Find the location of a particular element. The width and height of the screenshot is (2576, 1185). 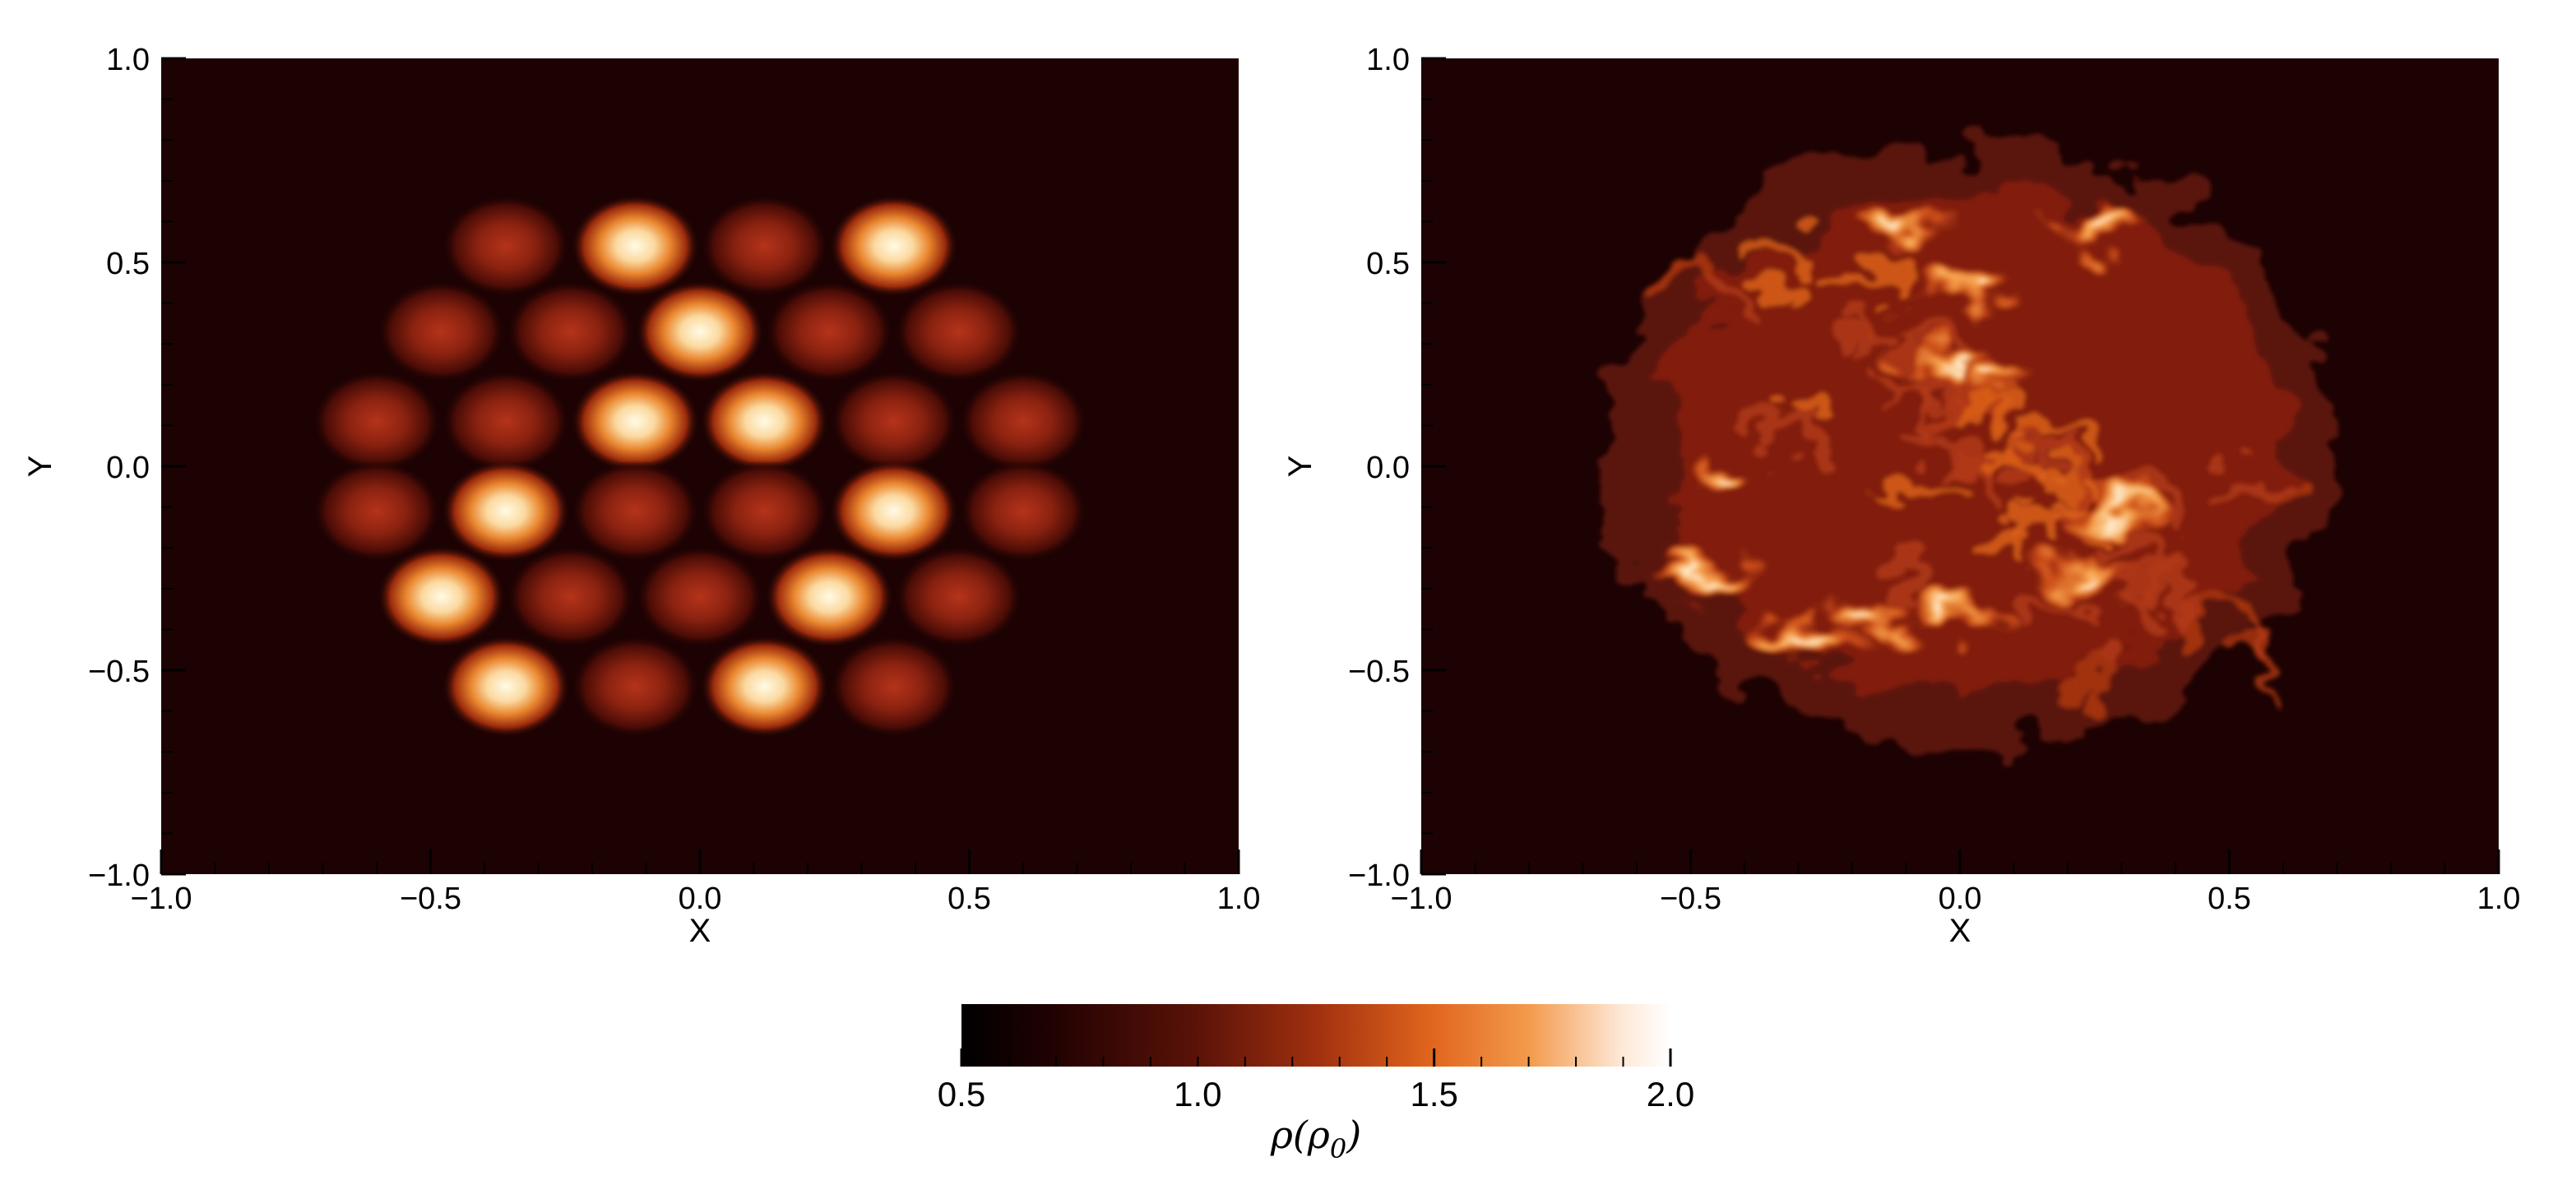

colorbar-gradient is located at coordinates (1316, 1035).